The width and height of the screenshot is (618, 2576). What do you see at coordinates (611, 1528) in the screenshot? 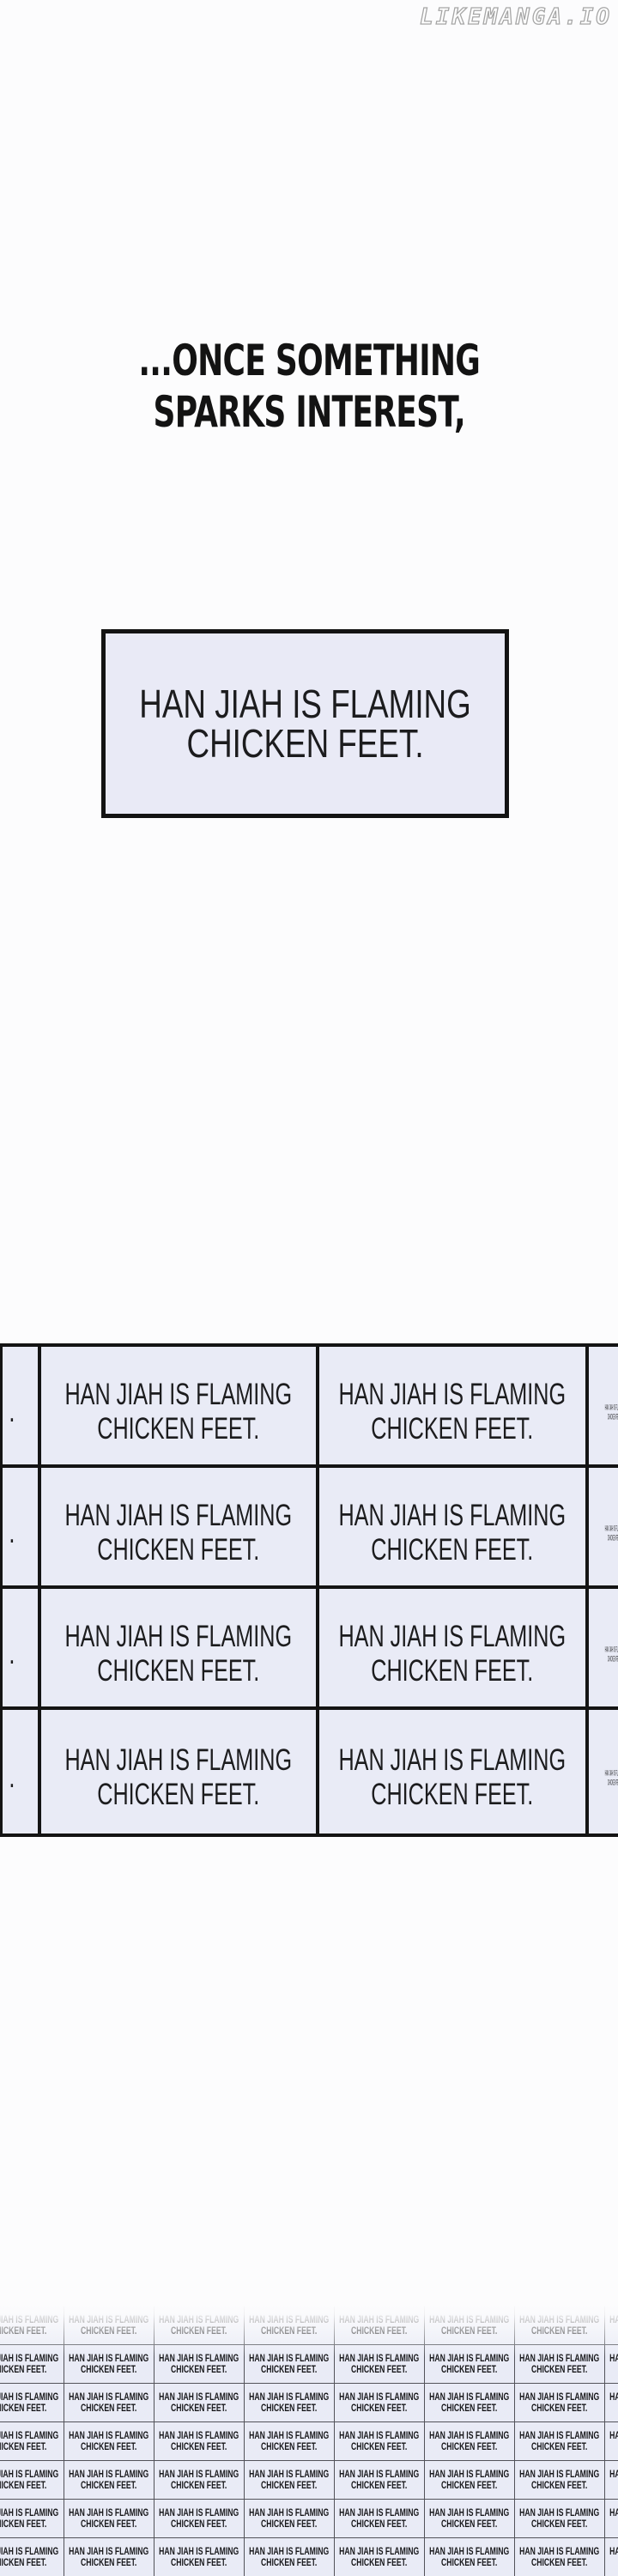
I see `panel-squish-line-1: HAN JIAH IS FLAMING` at bounding box center [611, 1528].